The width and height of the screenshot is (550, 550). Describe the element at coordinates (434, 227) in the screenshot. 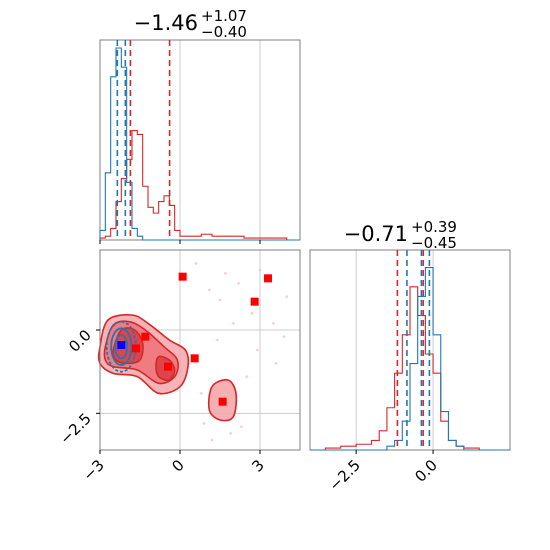

I see `p2-title-plus: +0.39` at that location.